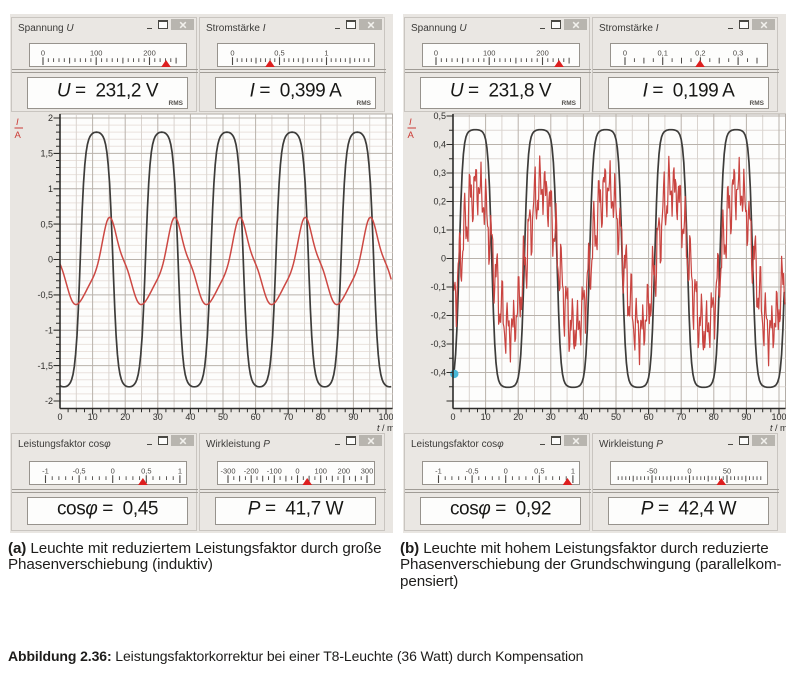  I want to click on svg-text: -0,4, so click(438, 373).